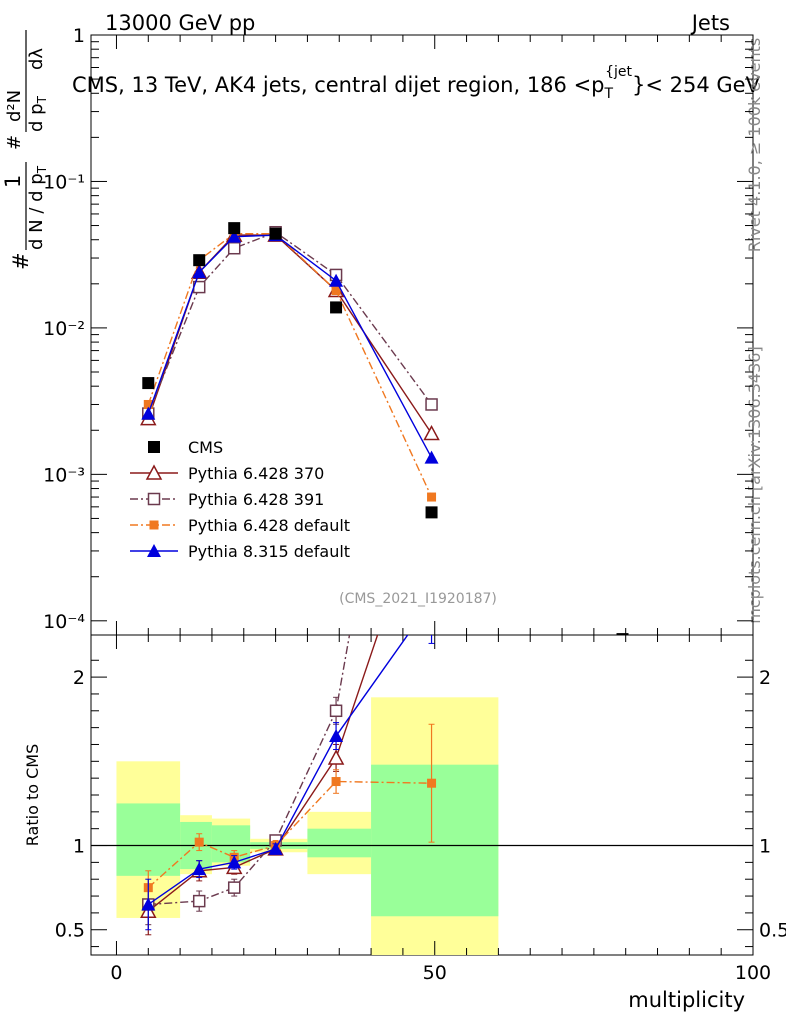 The image size is (786, 1024). What do you see at coordinates (79, 678) in the screenshot?
I see `ratio-y-tick-label: 2` at bounding box center [79, 678].